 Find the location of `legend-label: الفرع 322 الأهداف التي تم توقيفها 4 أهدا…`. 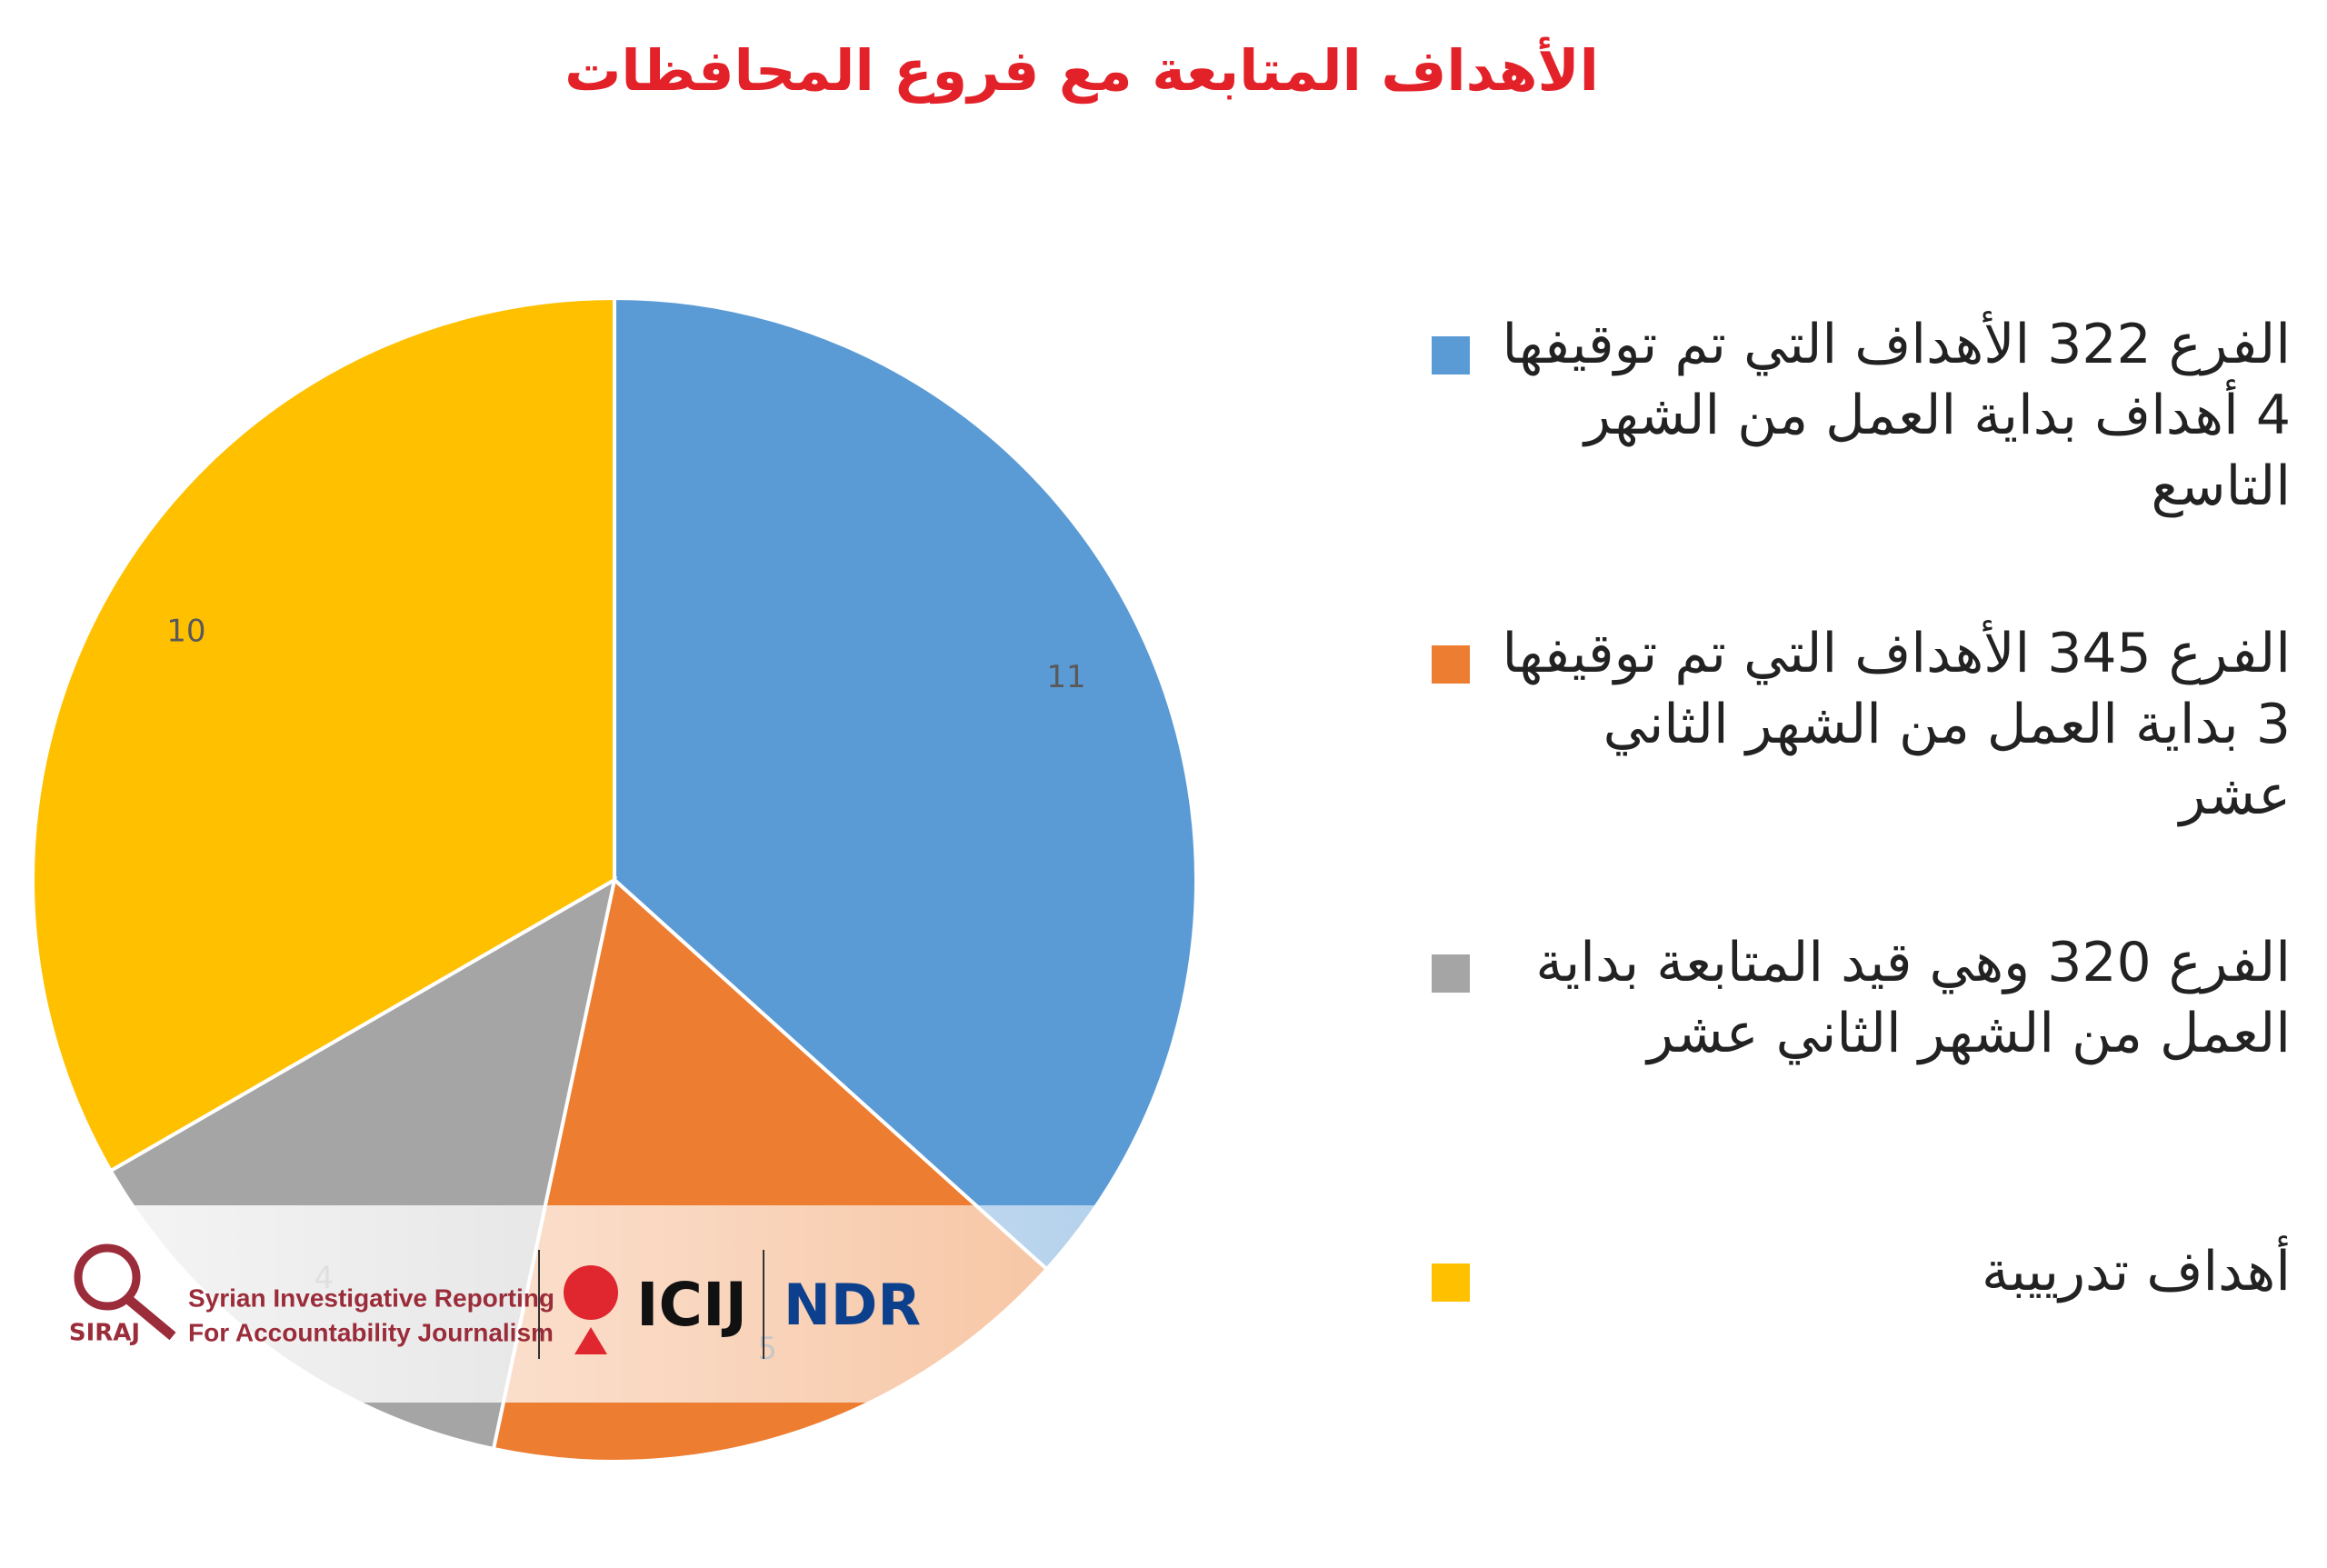

legend-label: الفرع 322 الأهداف التي تم توقيفها 4 أهدا… is located at coordinates (1896, 416).